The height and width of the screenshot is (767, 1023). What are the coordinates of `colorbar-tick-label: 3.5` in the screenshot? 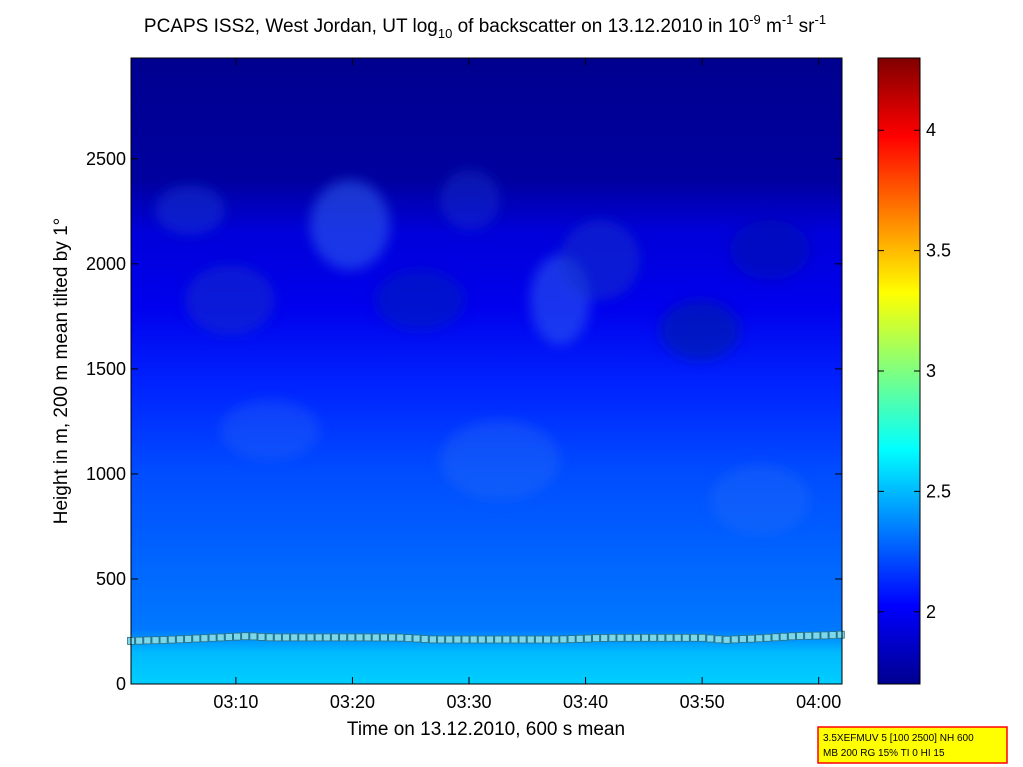 It's located at (938, 251).